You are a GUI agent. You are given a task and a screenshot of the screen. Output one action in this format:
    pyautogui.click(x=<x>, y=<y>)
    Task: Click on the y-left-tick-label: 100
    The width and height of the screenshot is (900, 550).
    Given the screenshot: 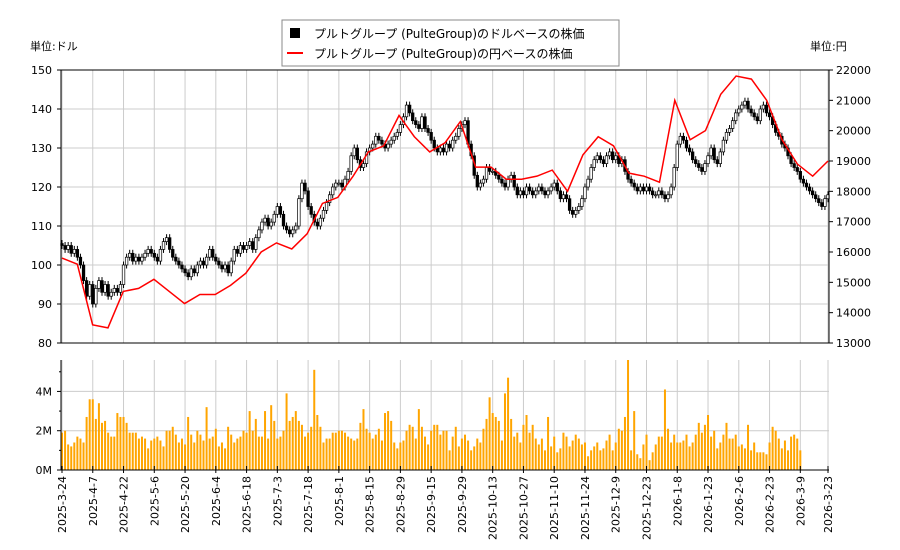 What is the action you would take?
    pyautogui.click(x=41, y=265)
    